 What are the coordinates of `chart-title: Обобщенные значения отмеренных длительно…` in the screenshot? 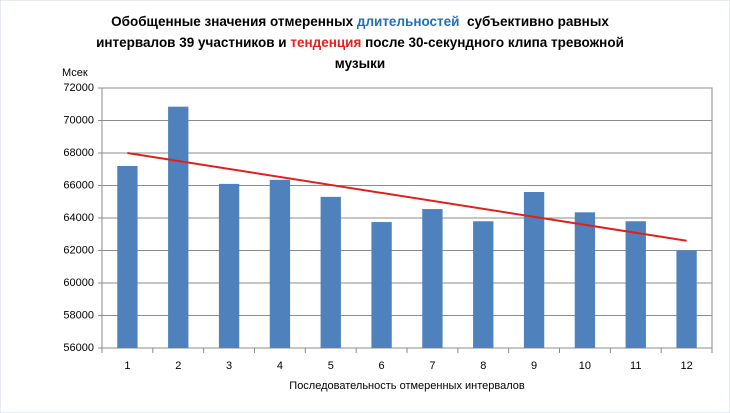 It's located at (360, 21).